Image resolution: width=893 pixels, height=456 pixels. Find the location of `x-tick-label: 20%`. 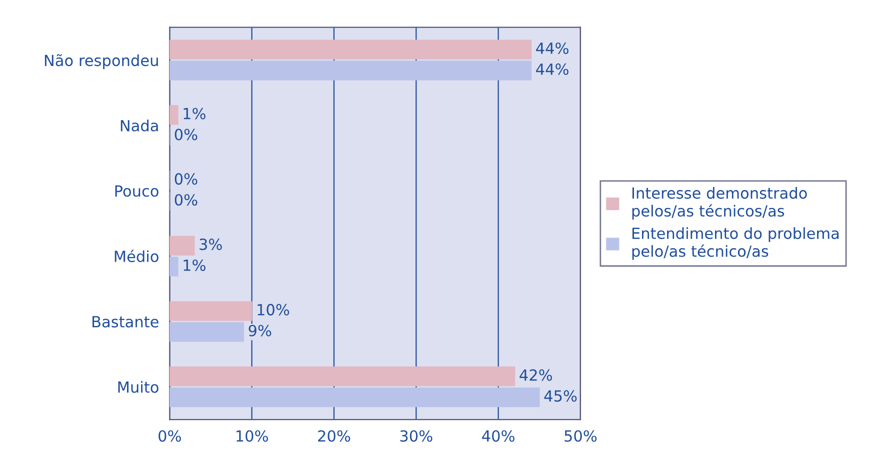

x-tick-label: 20% is located at coordinates (334, 436).